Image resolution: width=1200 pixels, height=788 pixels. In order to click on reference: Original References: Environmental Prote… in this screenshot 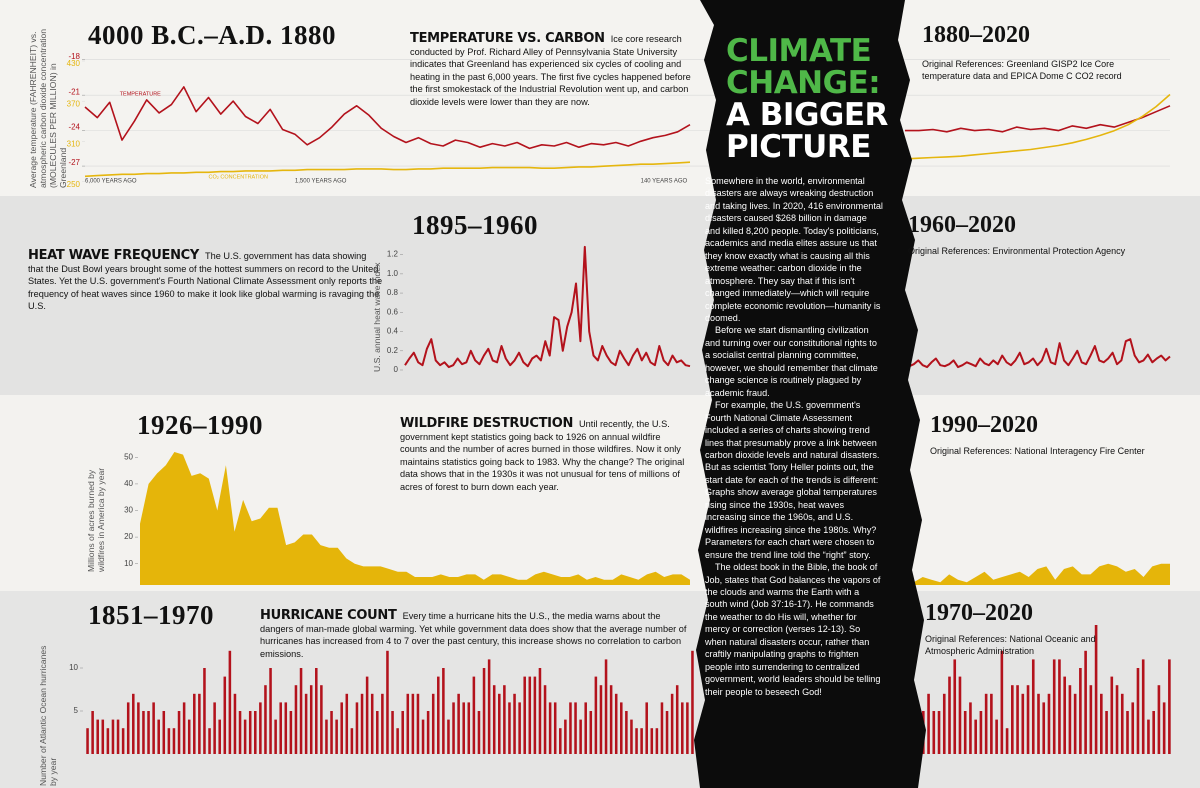, I will do `click(1017, 251)`.